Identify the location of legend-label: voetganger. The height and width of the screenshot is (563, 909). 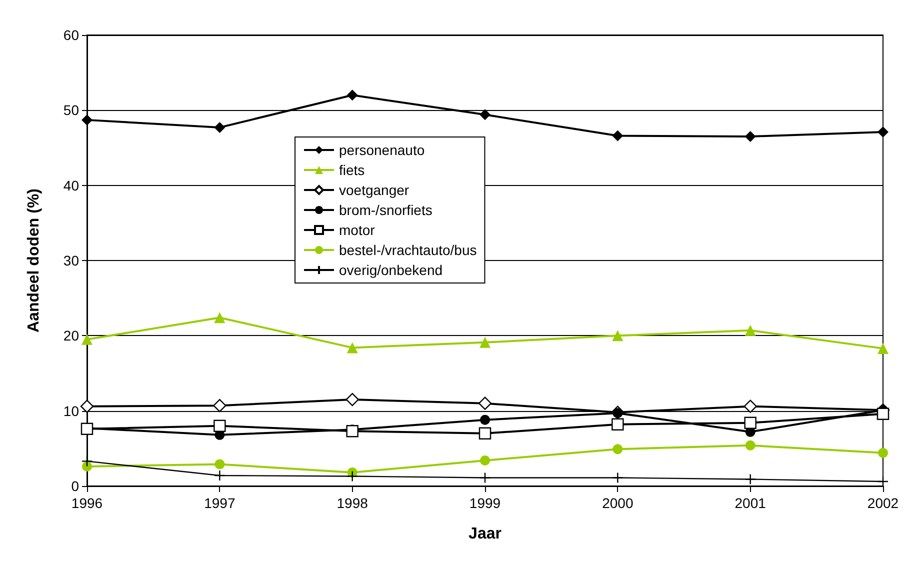
(374, 190).